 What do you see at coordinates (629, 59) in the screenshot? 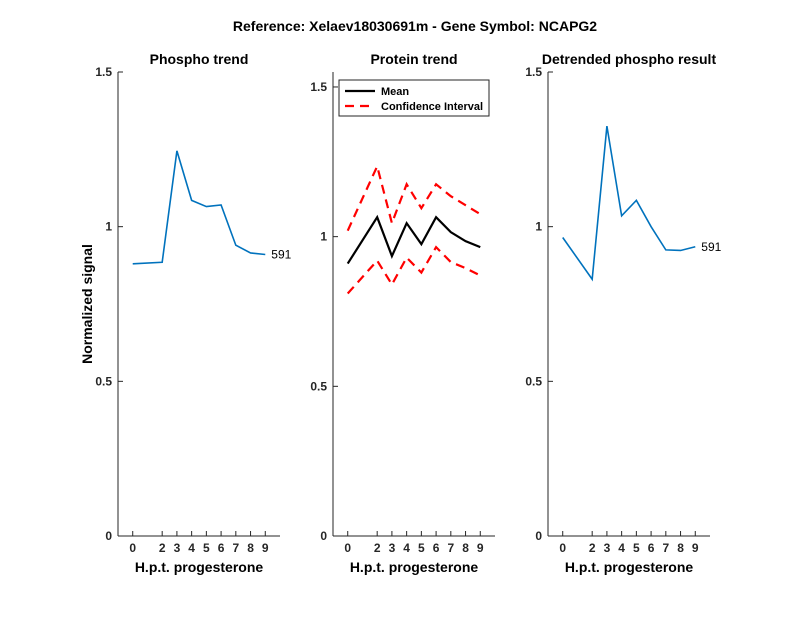
I see `subplot-title: Detrended phospho result` at bounding box center [629, 59].